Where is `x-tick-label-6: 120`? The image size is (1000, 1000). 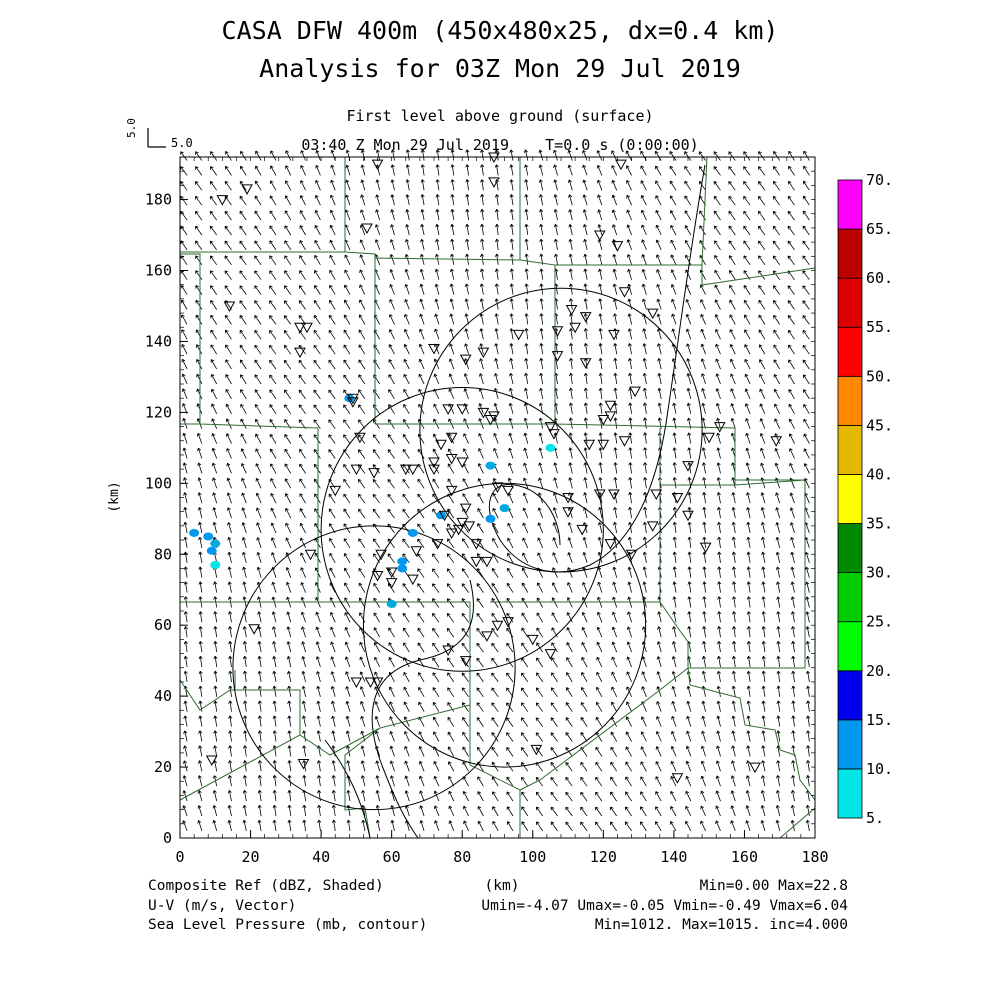
x-tick-label-6: 120 is located at coordinates (603, 857).